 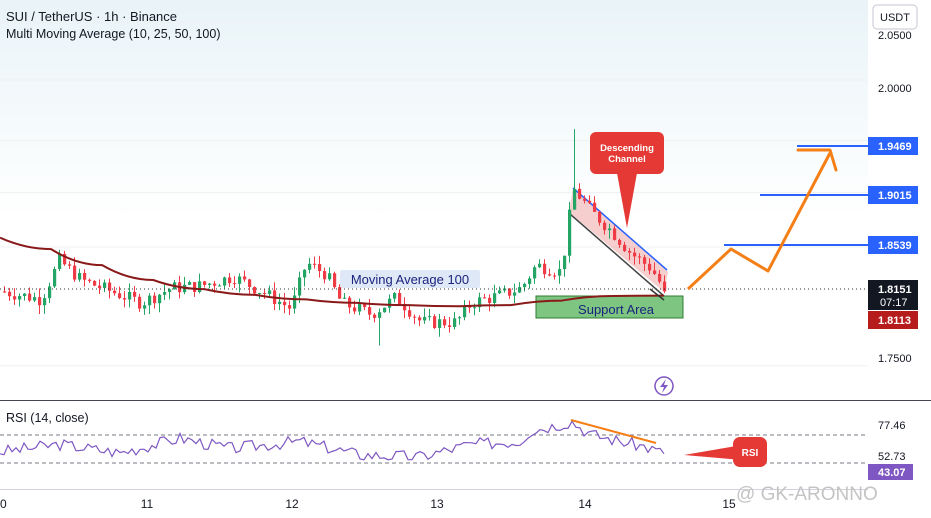 What do you see at coordinates (113, 34) in the screenshot?
I see `indicator-title: Multi Moving Average (10, 25, 50, 100)` at bounding box center [113, 34].